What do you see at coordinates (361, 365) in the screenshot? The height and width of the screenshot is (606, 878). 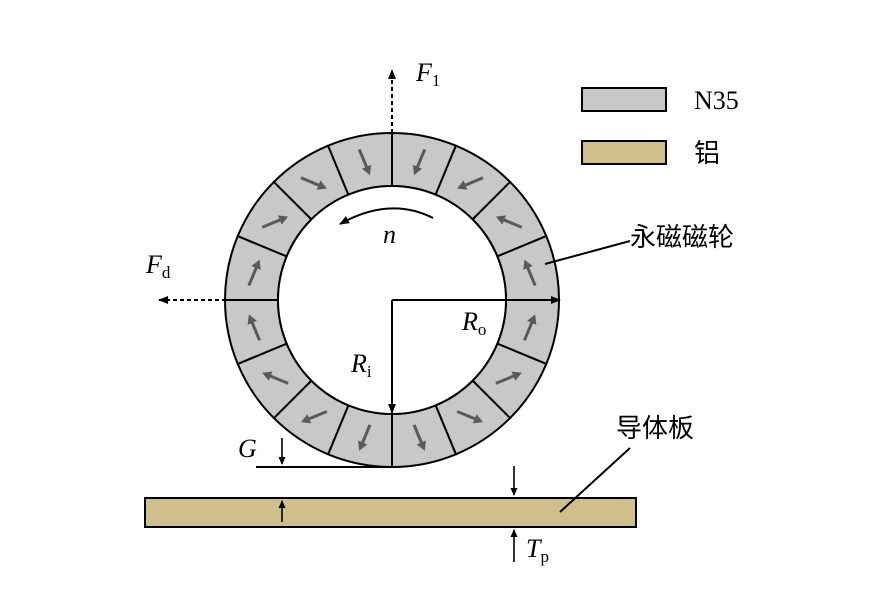 I see `inner-radius-label: Ri` at bounding box center [361, 365].